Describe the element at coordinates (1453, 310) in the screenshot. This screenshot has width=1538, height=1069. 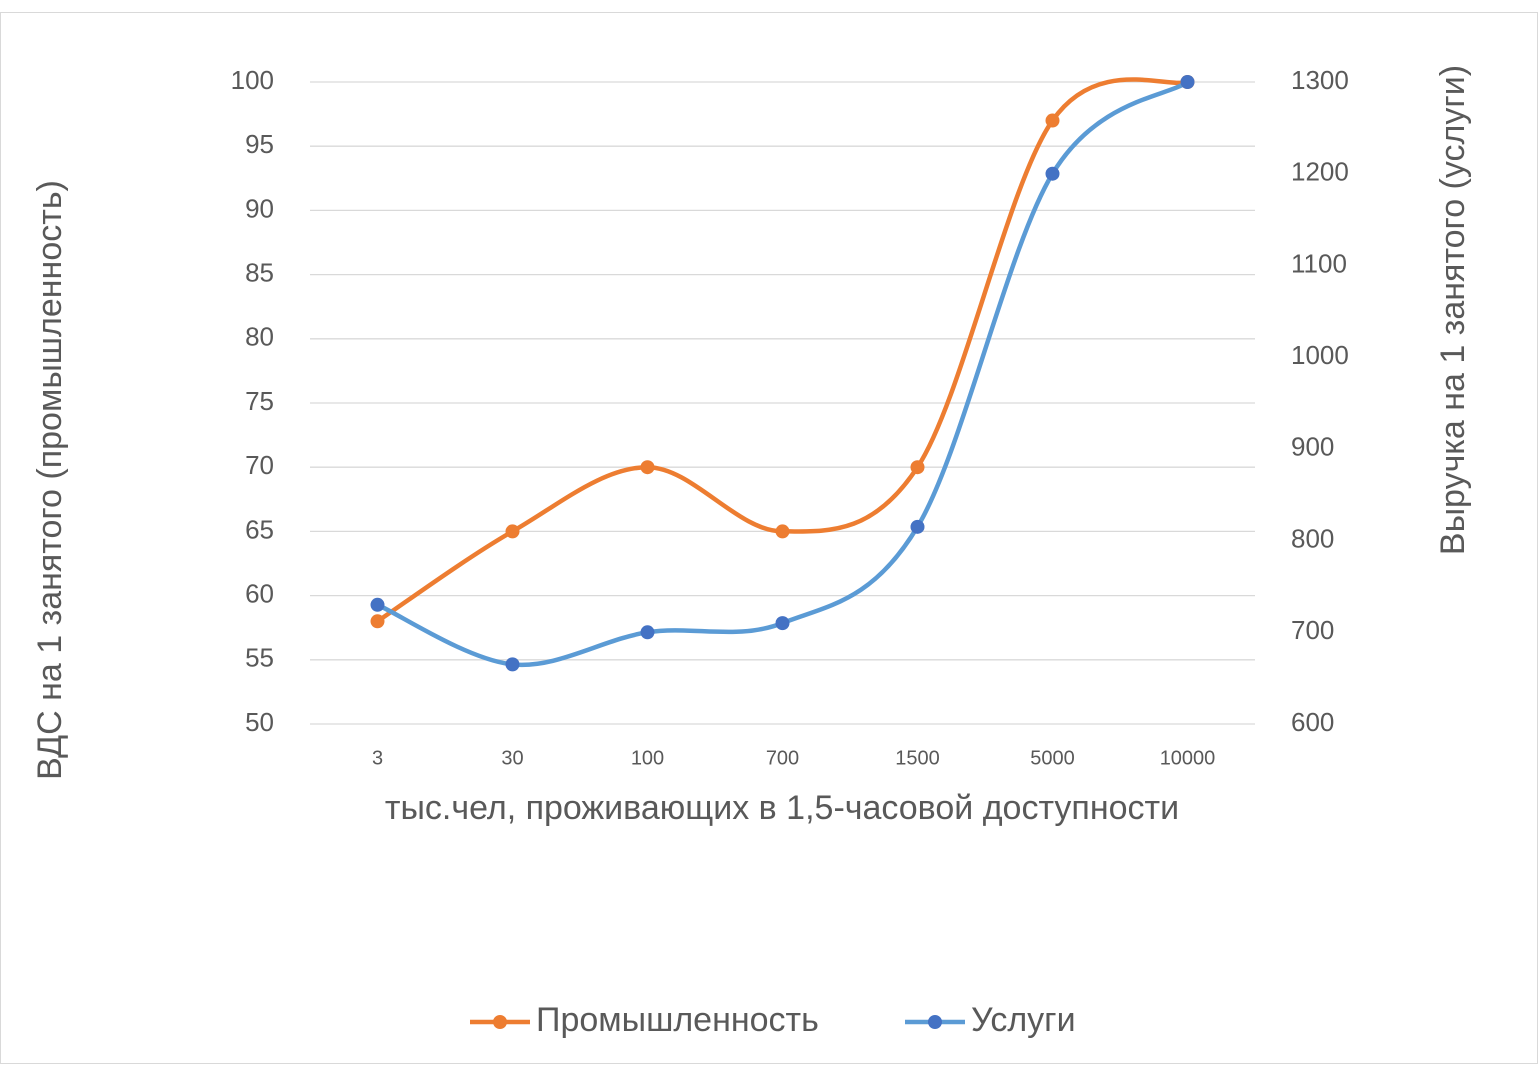
I see `y2-axis-title: Выручка на 1 занятого (услуги)` at that location.